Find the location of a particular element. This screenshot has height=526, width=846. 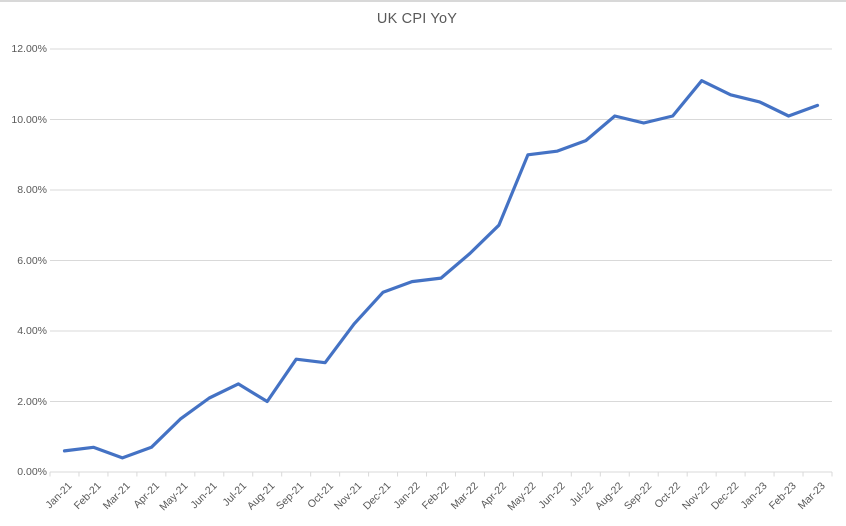

y-axis-label: 0.00% is located at coordinates (32, 472).